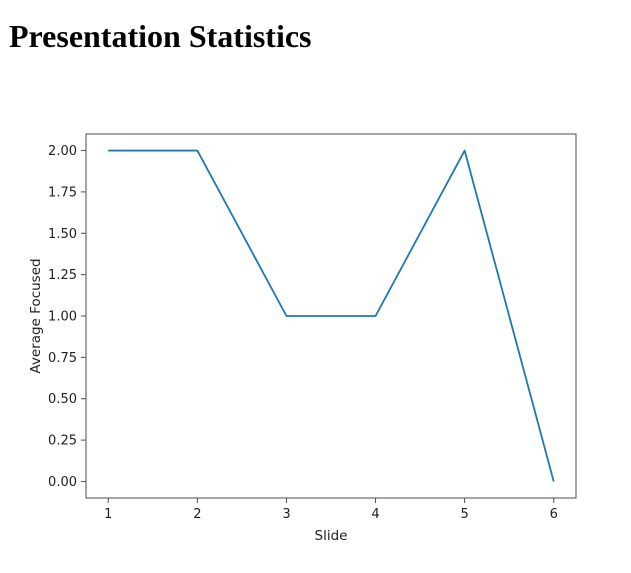 This screenshot has height=573, width=631. Describe the element at coordinates (108, 514) in the screenshot. I see `x-tick-label: 1` at that location.